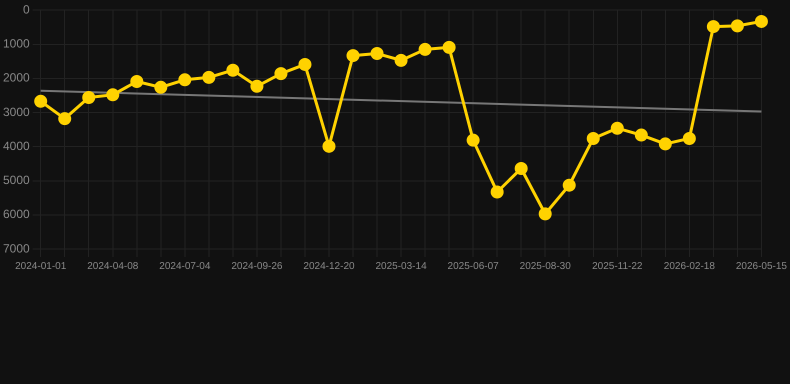  I want to click on y-tick-label: 0, so click(26, 9).